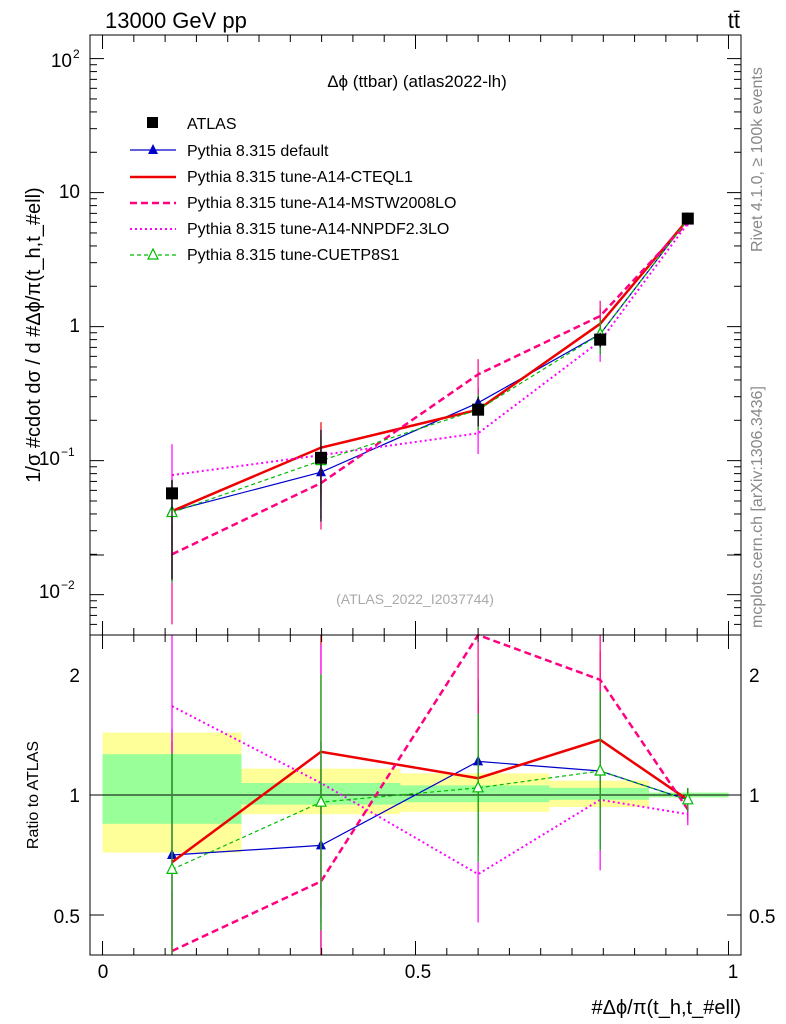 This screenshot has width=786, height=1024. Describe the element at coordinates (418, 972) in the screenshot. I see `xtick-label-0.5: 0.5` at that location.